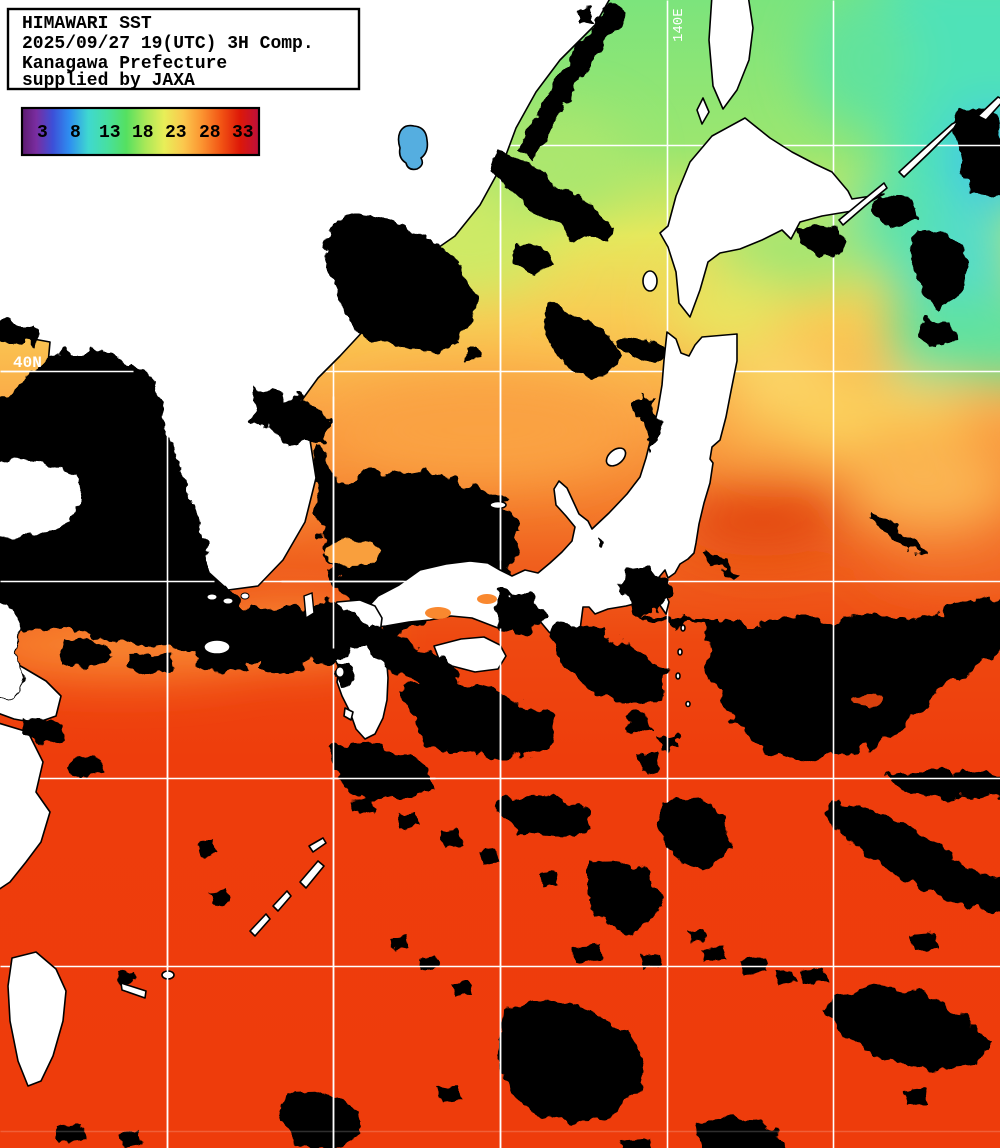 The image size is (1000, 1148). Describe the element at coordinates (679, 25) in the screenshot. I see `svg-text: 140E` at that location.